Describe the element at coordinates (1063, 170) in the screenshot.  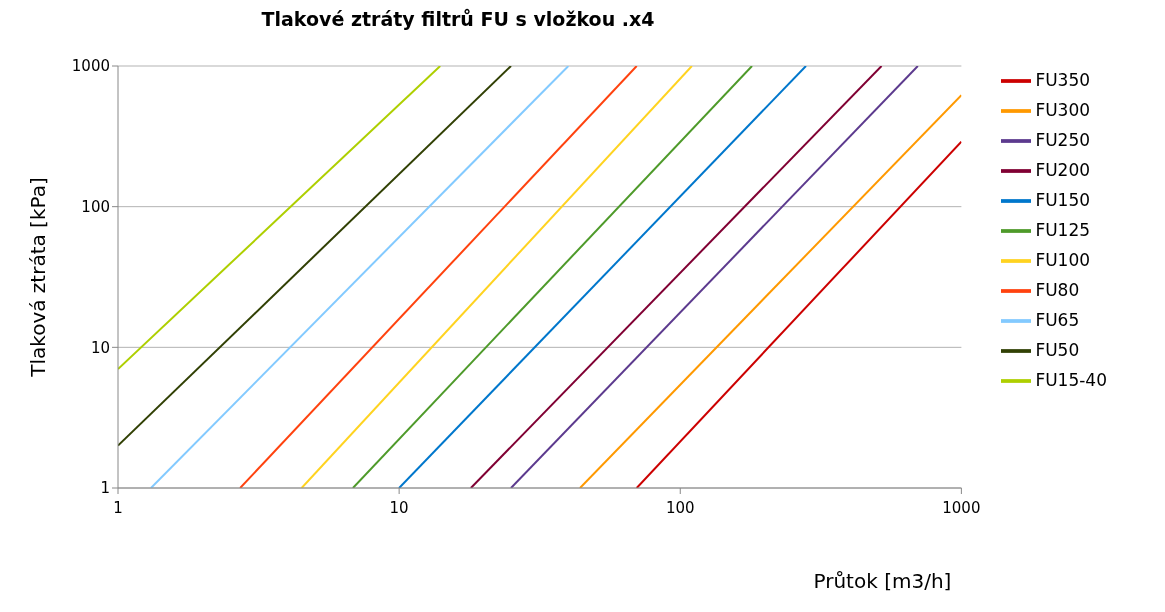
I see `legend-label: FU200` at that location.